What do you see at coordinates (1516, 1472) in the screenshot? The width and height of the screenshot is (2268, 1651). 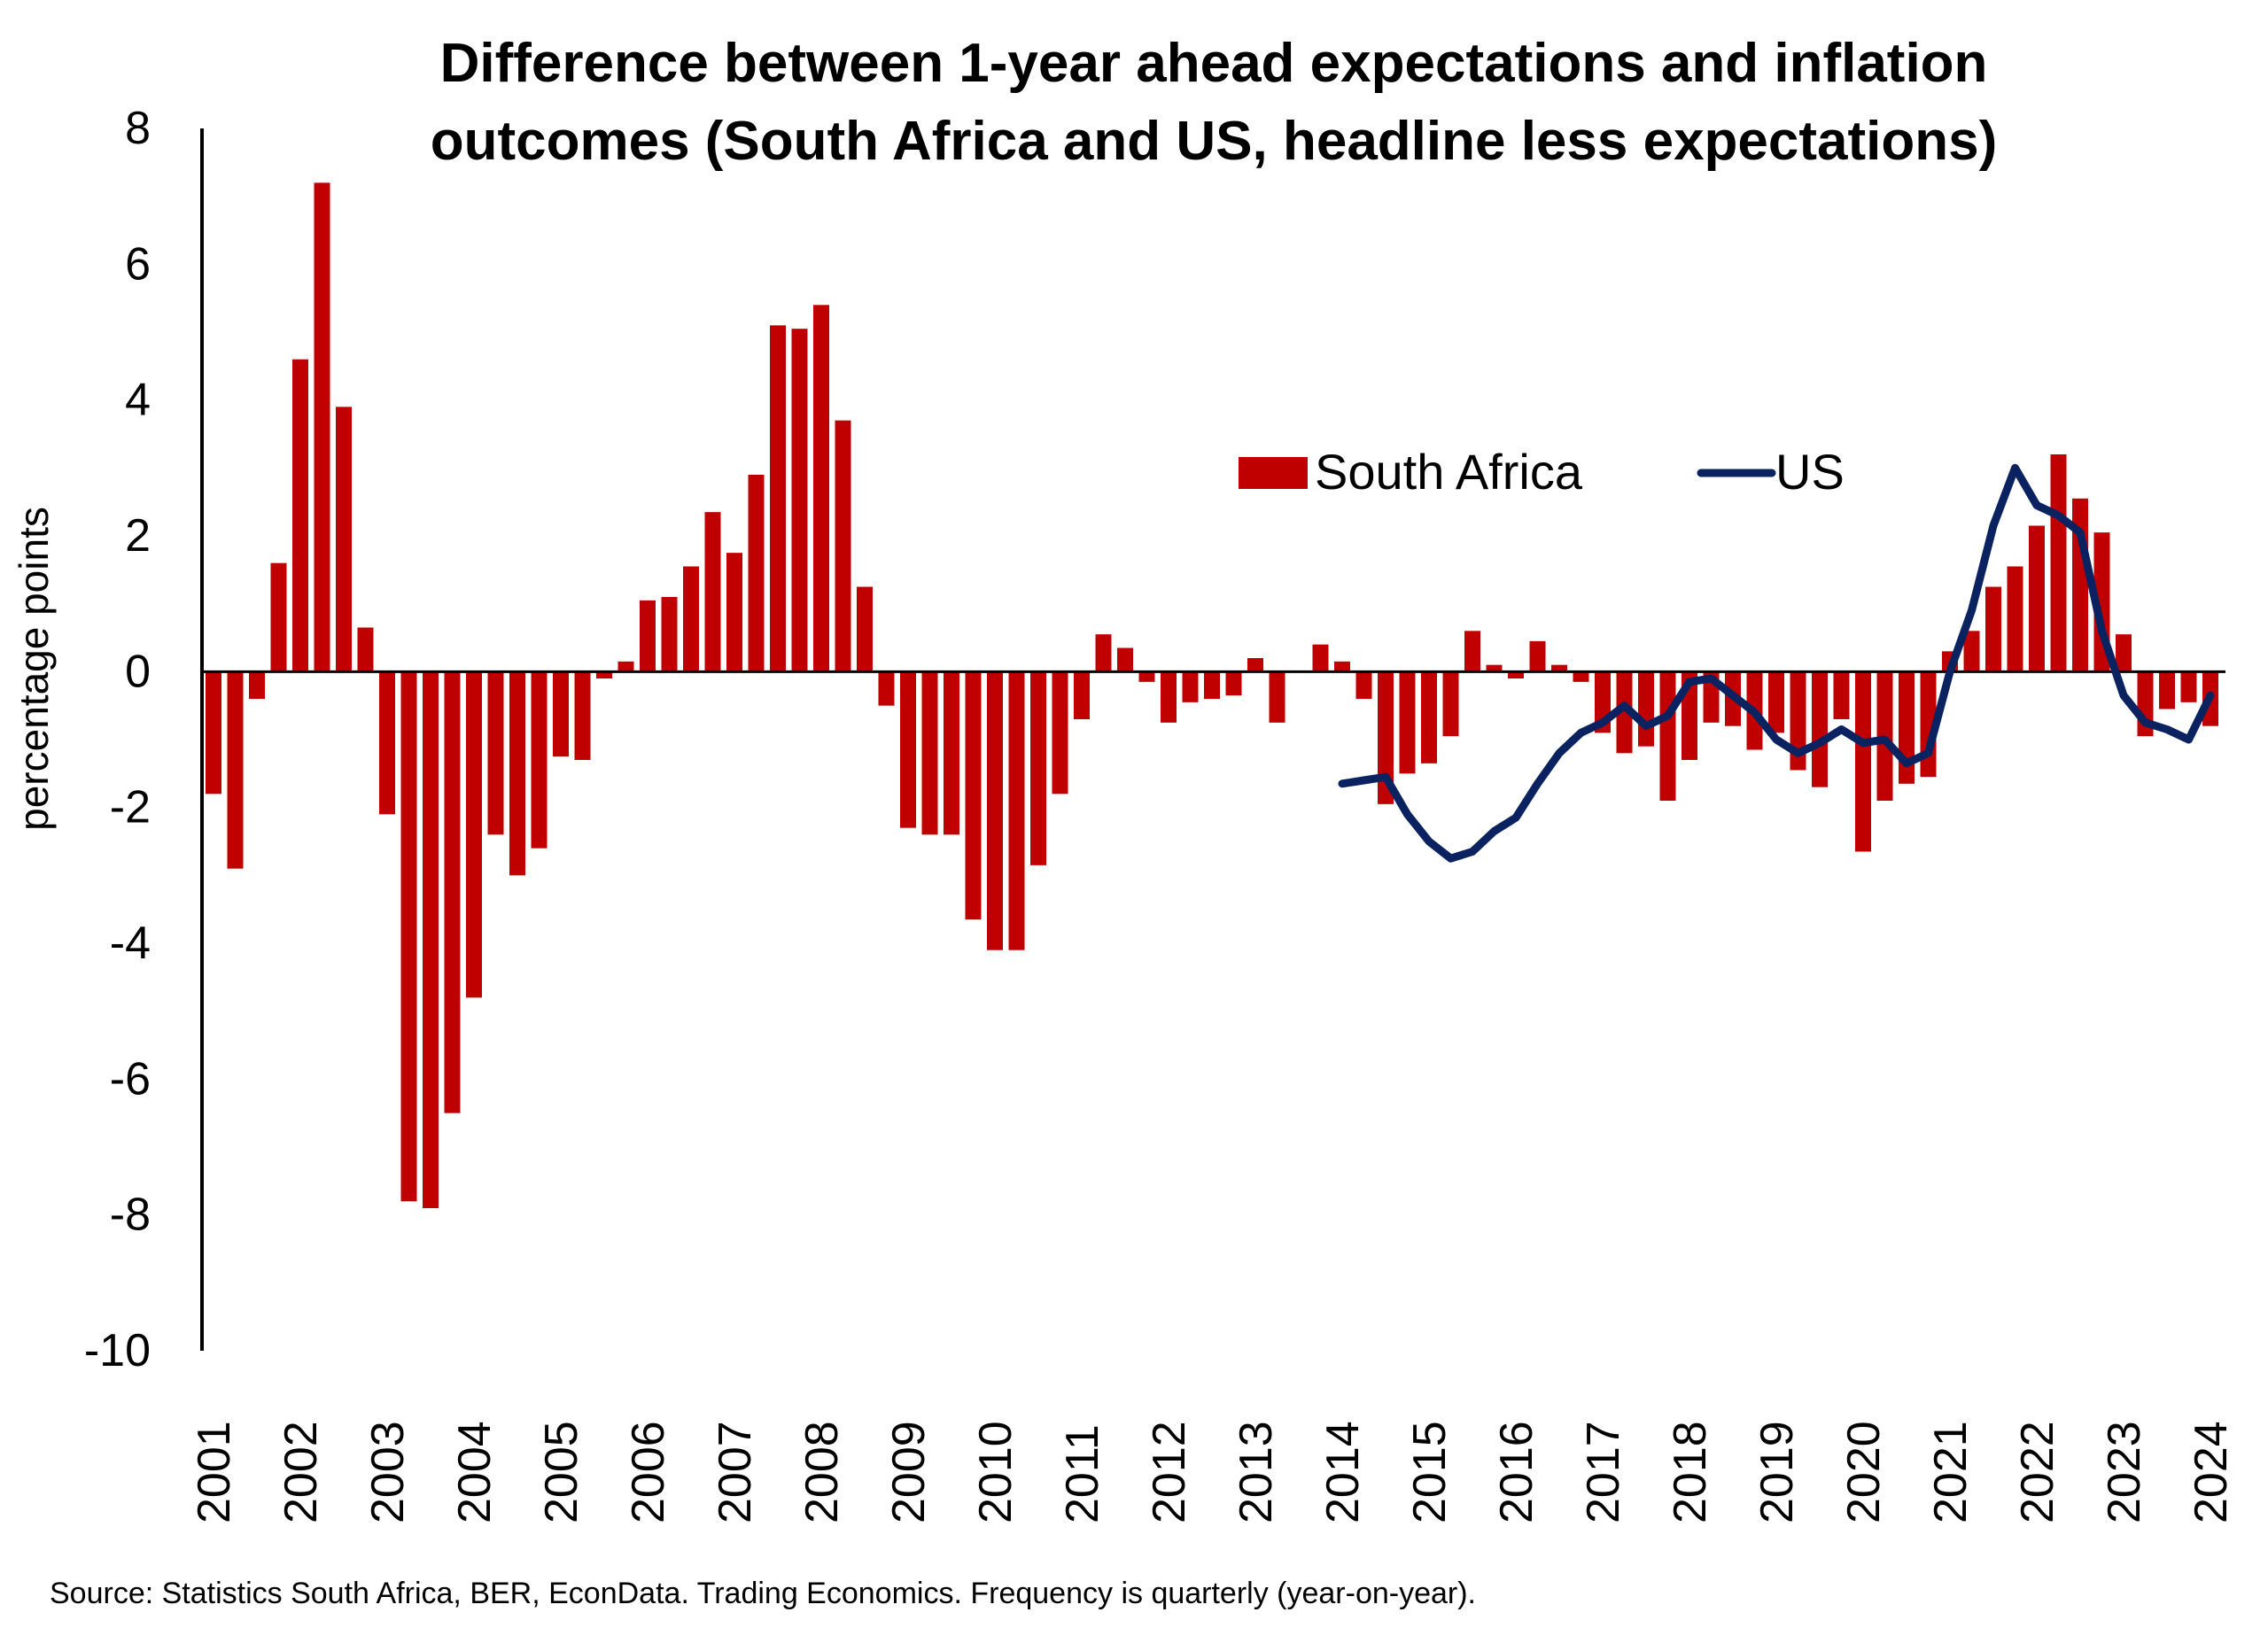 I see `x-tick-label: 2016` at bounding box center [1516, 1472].